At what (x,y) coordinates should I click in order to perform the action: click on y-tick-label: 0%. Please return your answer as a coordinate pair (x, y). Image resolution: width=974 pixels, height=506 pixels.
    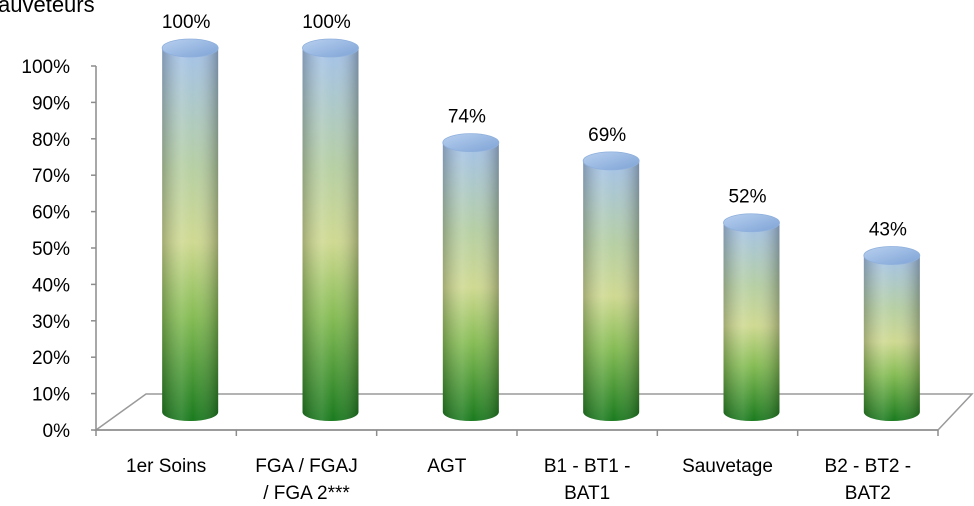
    Looking at the image, I should click on (57, 431).